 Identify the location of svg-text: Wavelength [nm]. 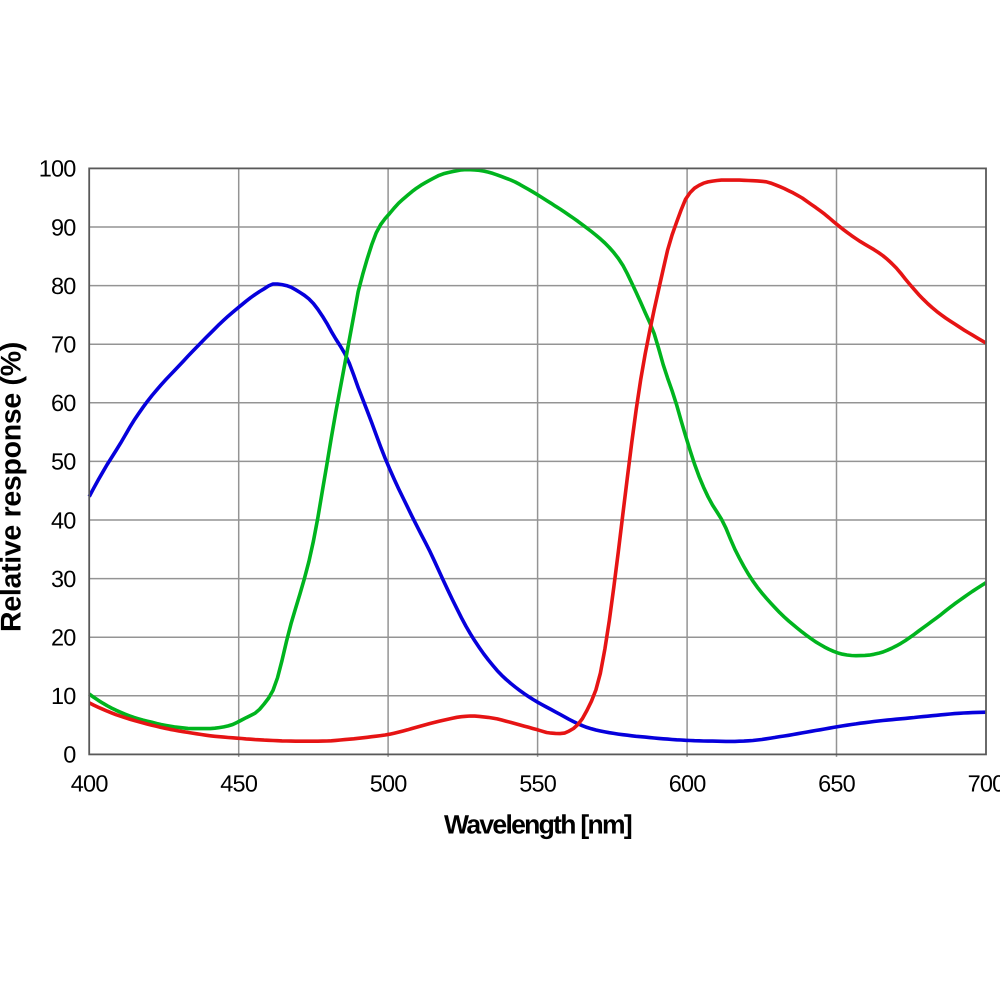
(538, 825).